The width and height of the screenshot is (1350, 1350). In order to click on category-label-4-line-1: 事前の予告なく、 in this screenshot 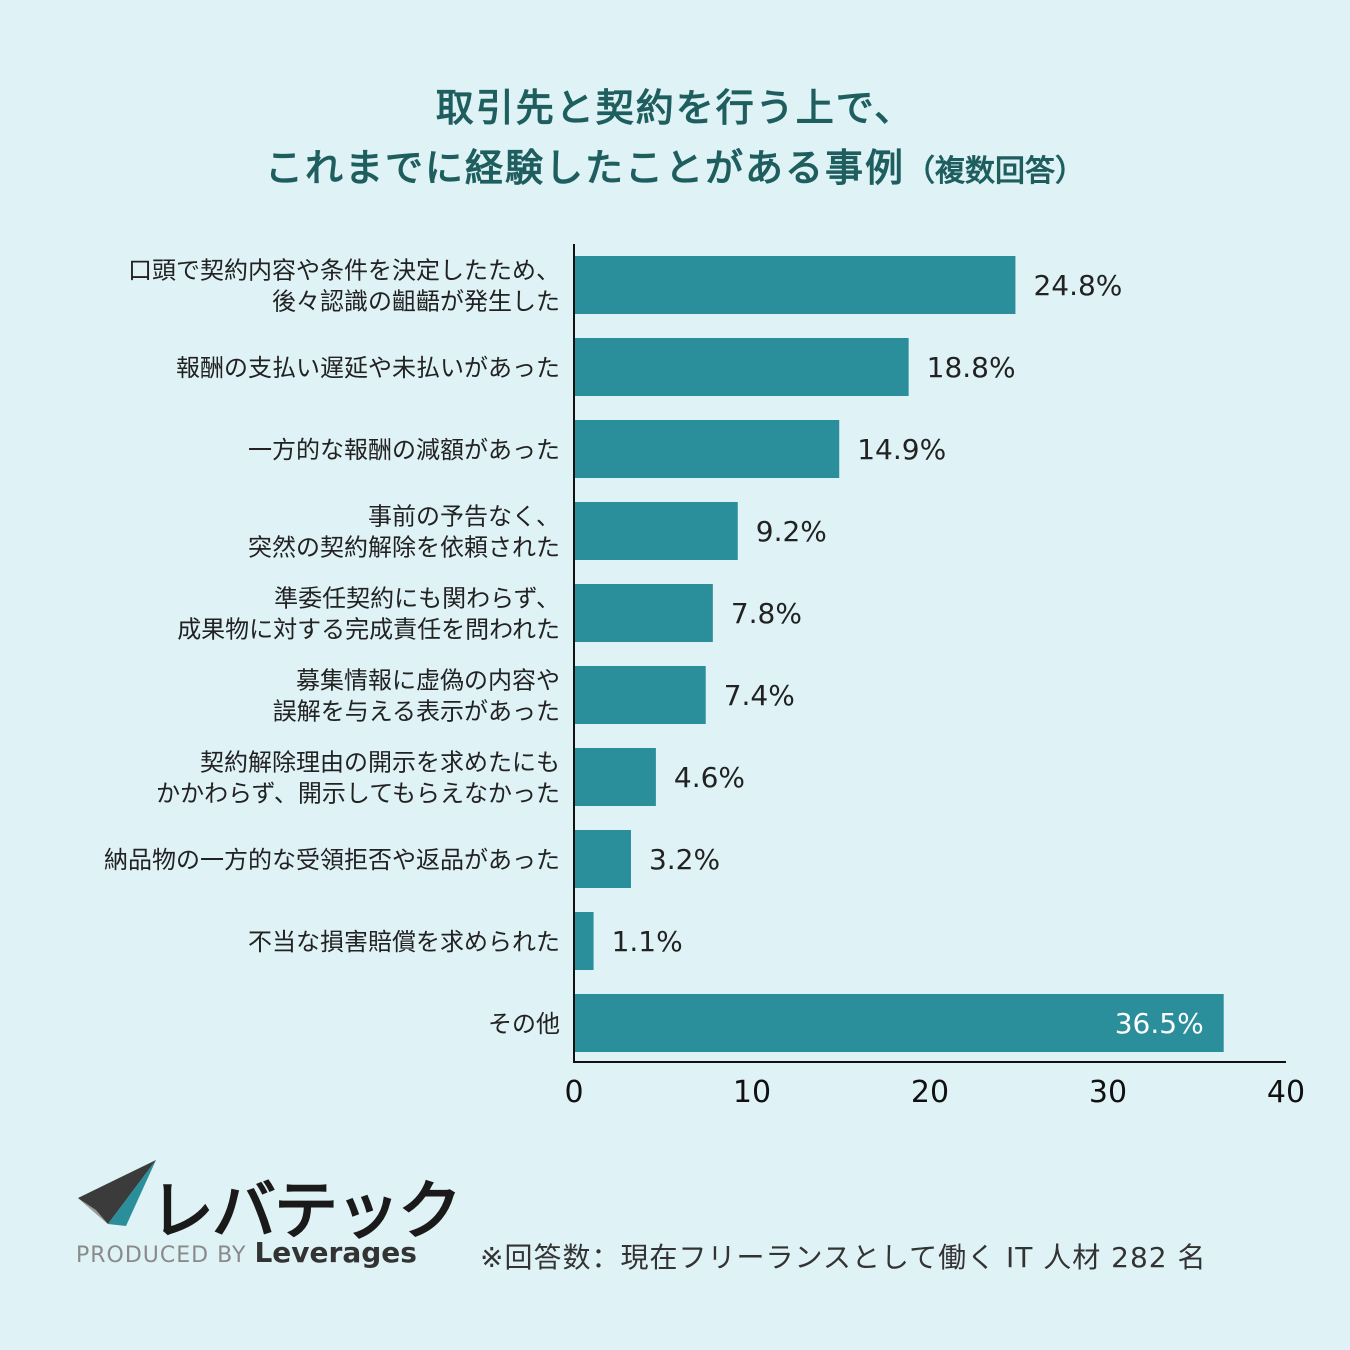, I will do `click(464, 517)`.